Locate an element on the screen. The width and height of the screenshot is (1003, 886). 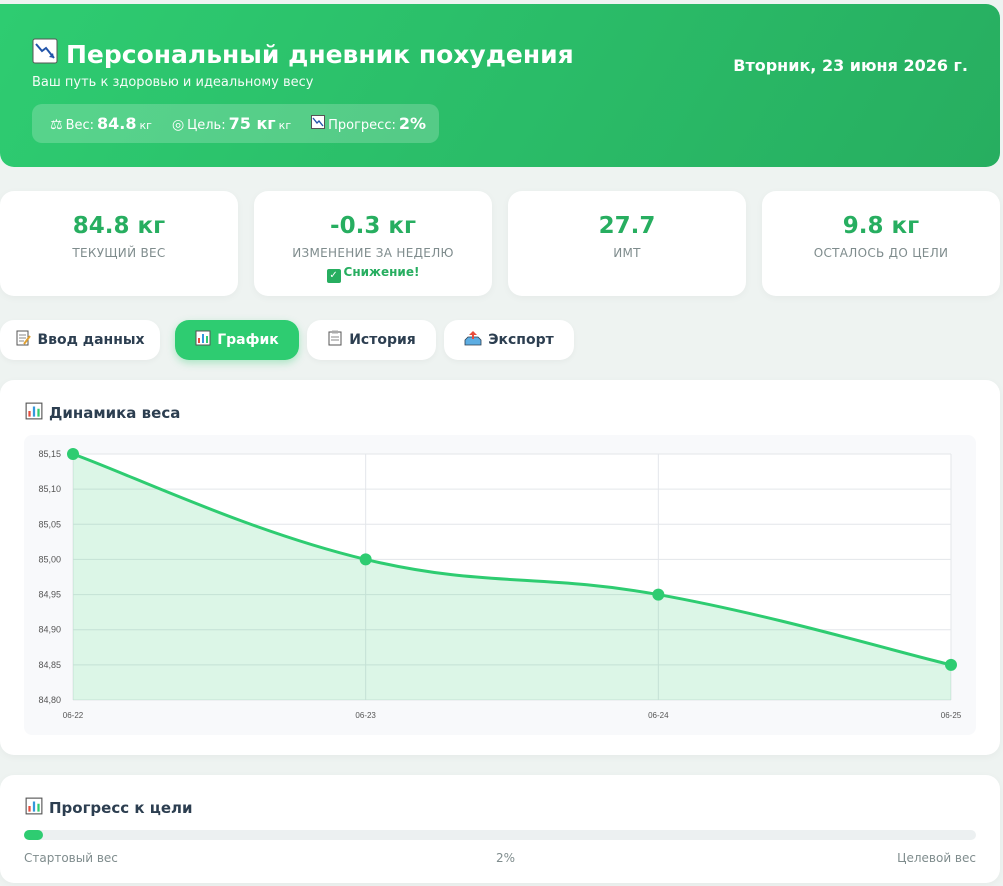
target-icon: ◎ is located at coordinates (178, 125).